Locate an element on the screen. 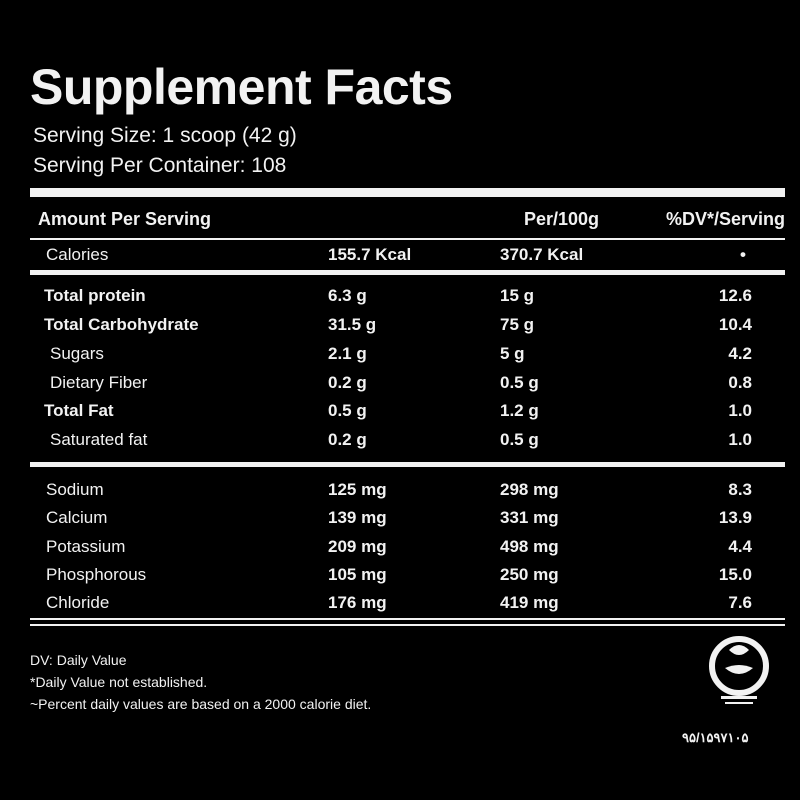  table-row: Total protein 6.3 g 15 g 12.6 is located at coordinates (400, 296).